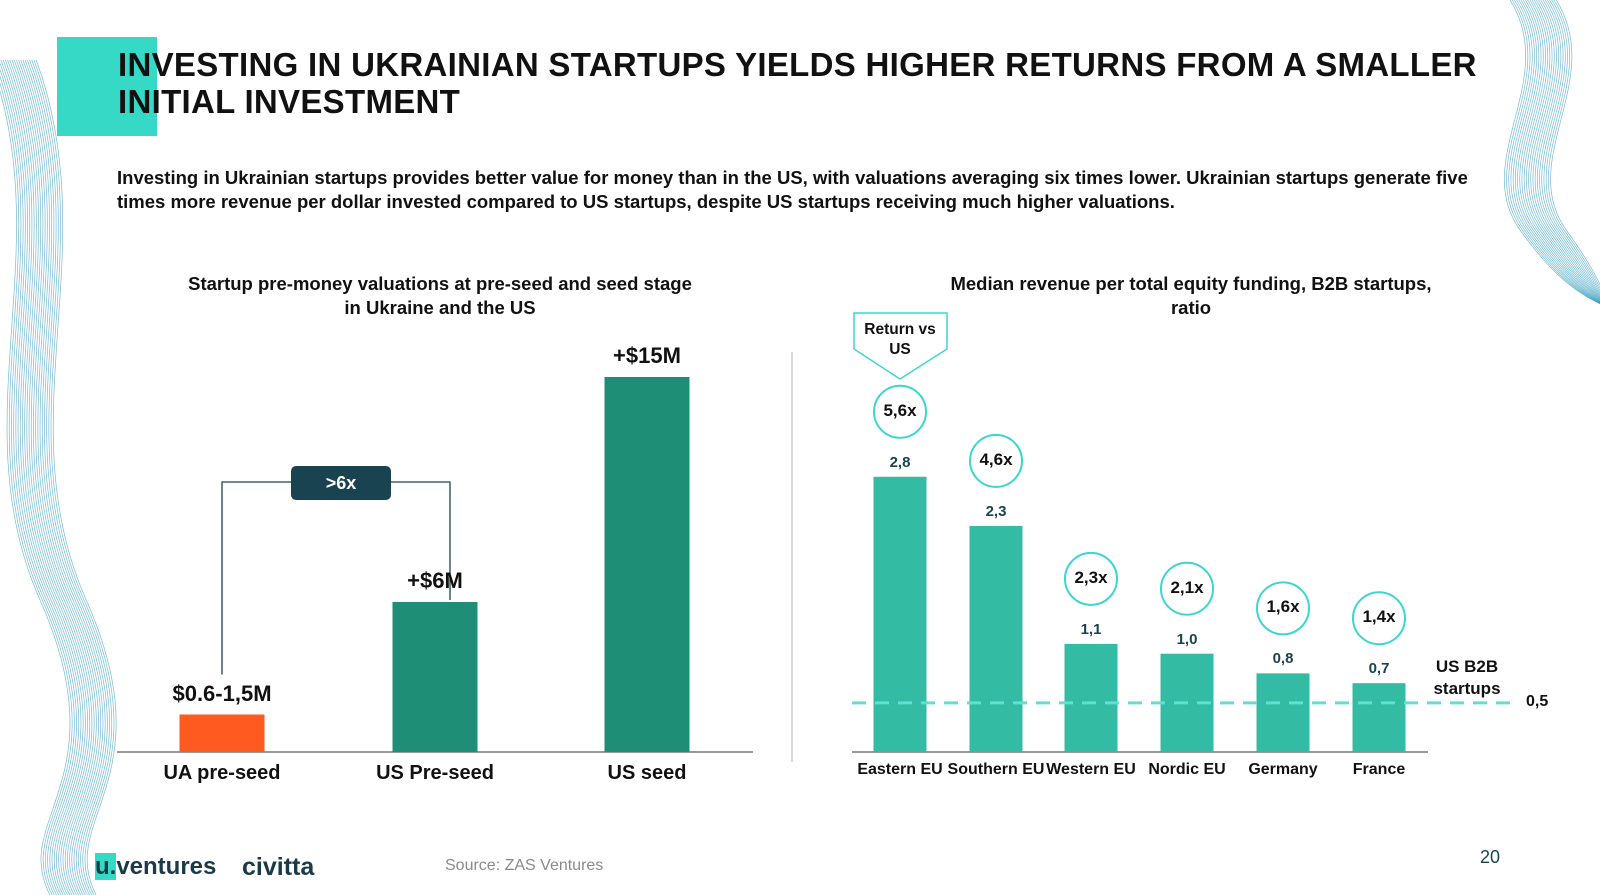 The height and width of the screenshot is (895, 1600). What do you see at coordinates (435, 580) in the screenshot?
I see `value-label: +$6M` at bounding box center [435, 580].